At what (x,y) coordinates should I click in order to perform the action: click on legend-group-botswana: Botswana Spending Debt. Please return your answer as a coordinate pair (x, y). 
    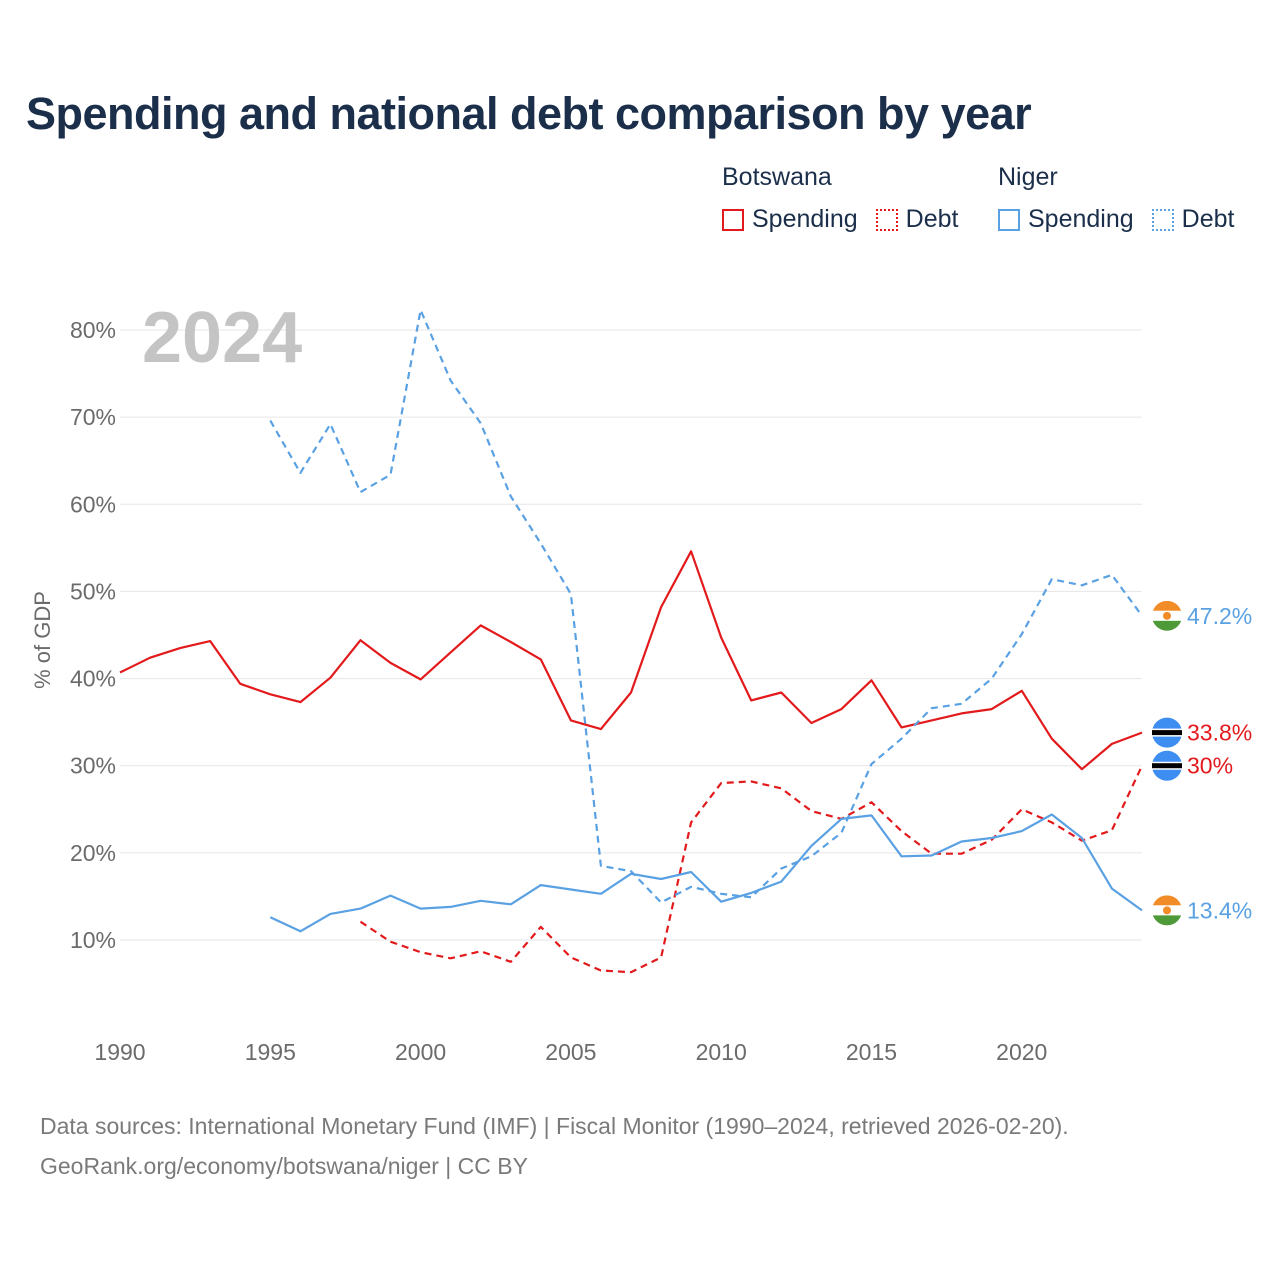
    Looking at the image, I should click on (849, 198).